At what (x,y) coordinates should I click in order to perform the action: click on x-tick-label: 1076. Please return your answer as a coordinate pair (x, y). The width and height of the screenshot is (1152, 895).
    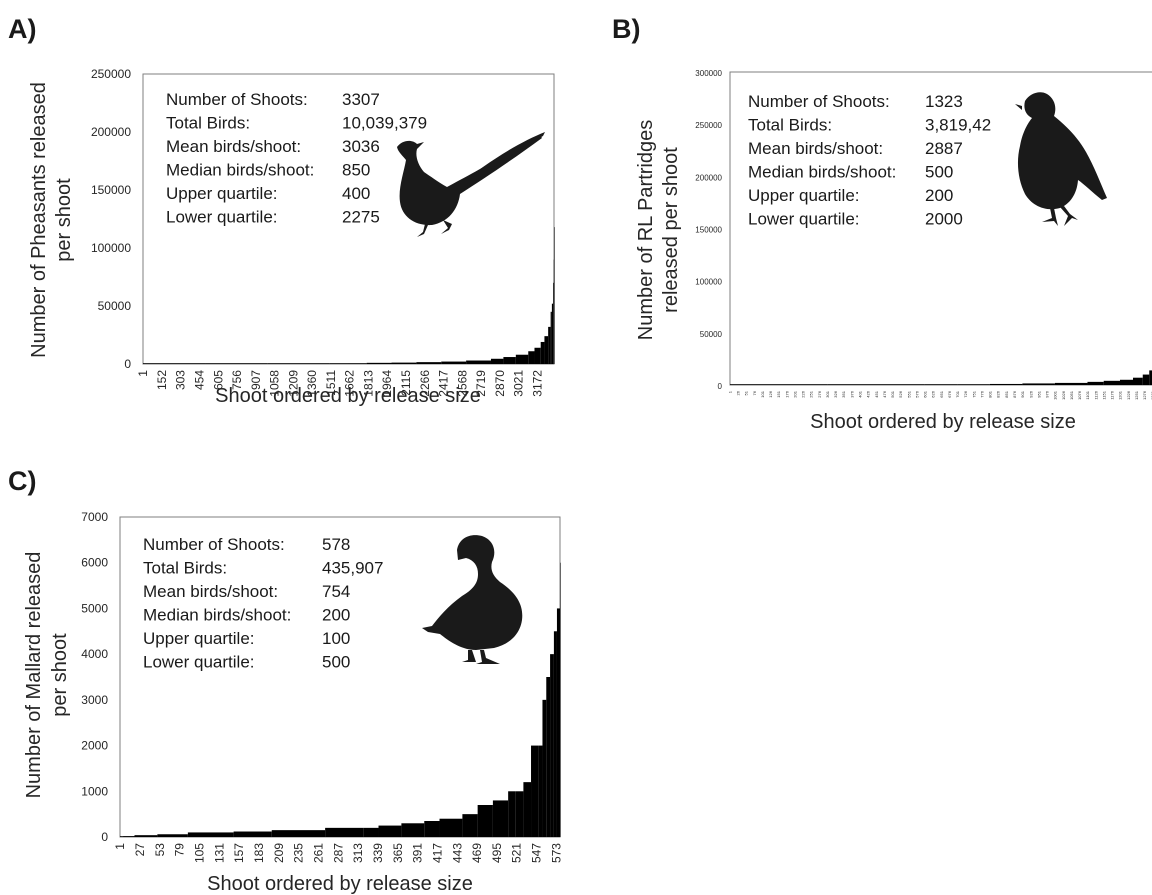
    Looking at the image, I should click on (1079, 395).